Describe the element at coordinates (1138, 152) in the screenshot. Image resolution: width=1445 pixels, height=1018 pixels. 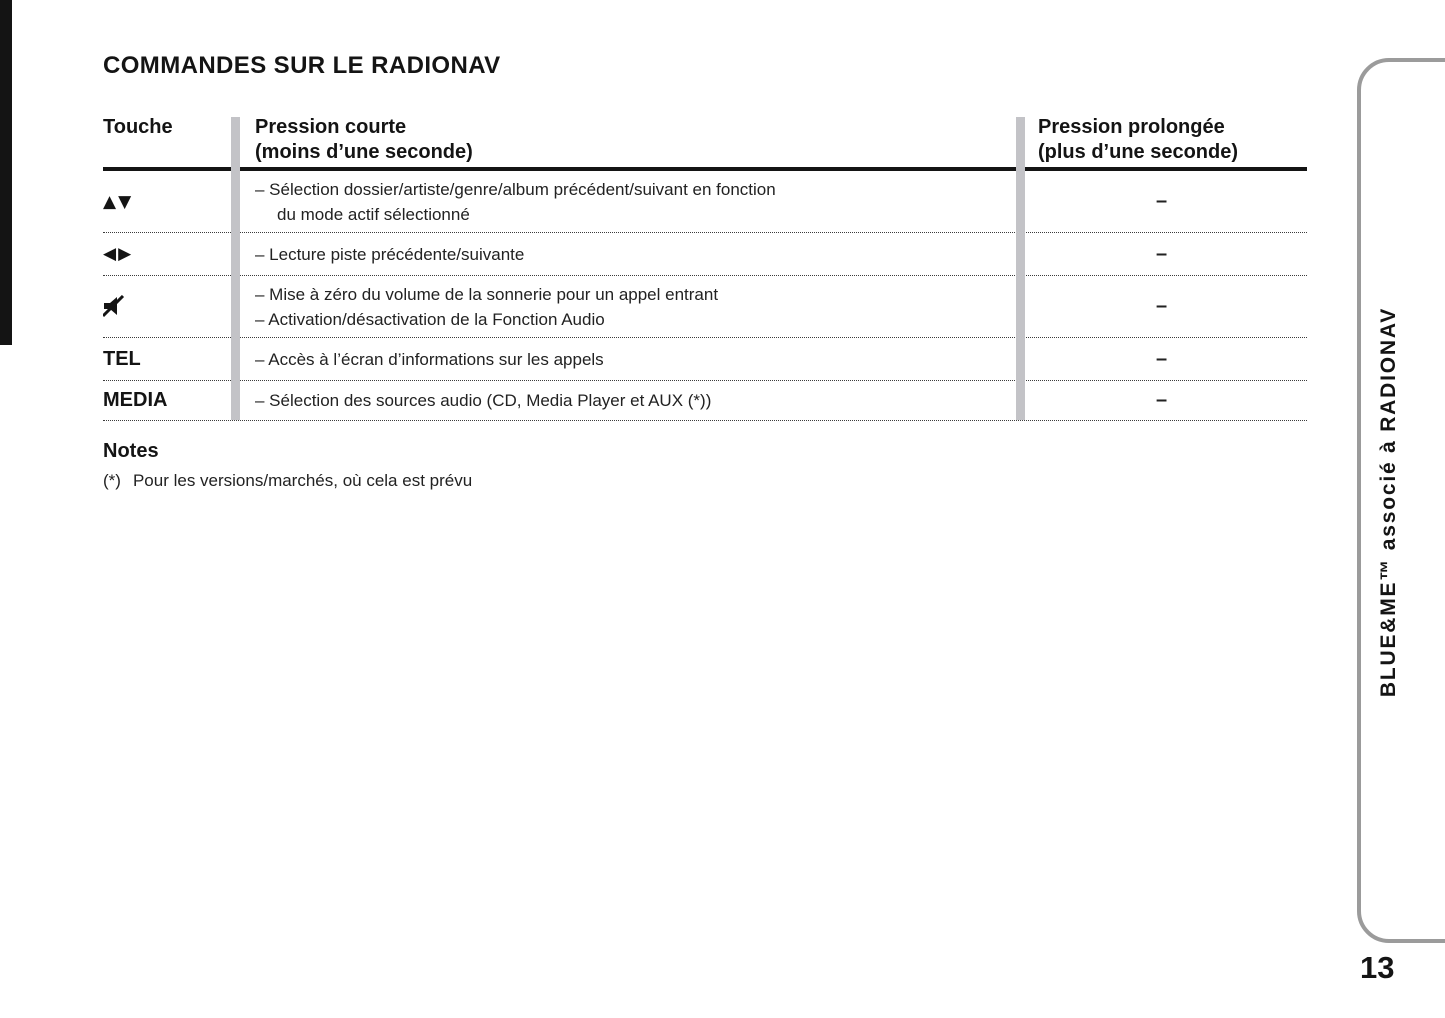
I see `header-pression-prolongee-line2: (plus d’une seconde)` at that location.